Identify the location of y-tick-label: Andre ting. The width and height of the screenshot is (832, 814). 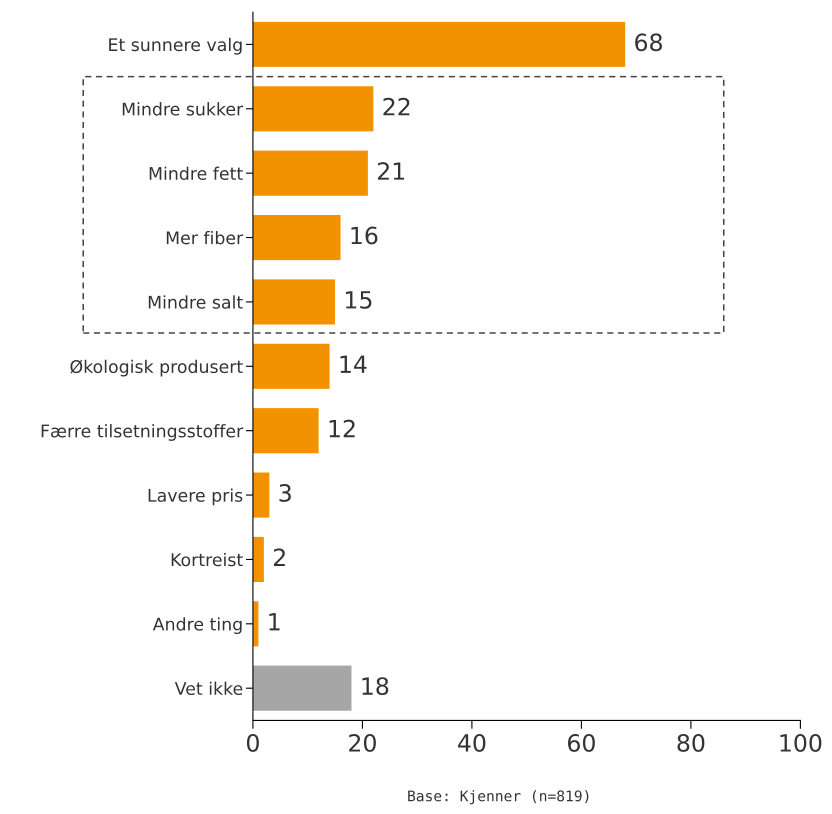
(197, 625).